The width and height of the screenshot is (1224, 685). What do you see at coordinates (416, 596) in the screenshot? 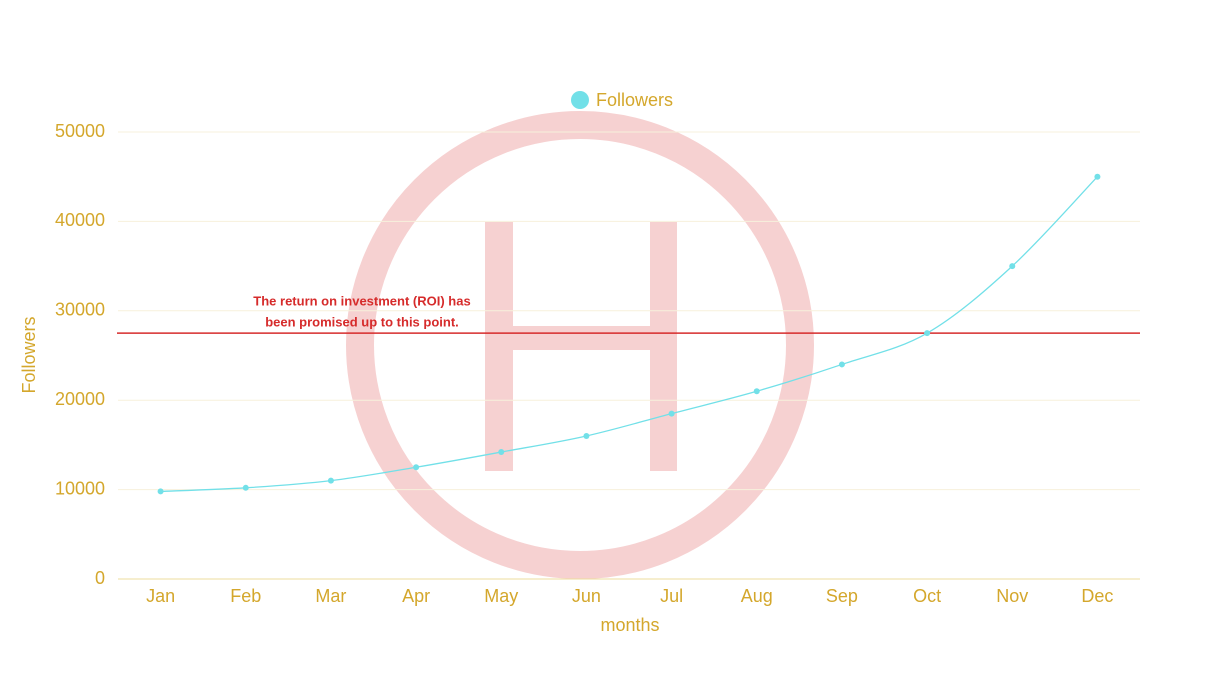
I see `x-tick-label: Apr` at bounding box center [416, 596].